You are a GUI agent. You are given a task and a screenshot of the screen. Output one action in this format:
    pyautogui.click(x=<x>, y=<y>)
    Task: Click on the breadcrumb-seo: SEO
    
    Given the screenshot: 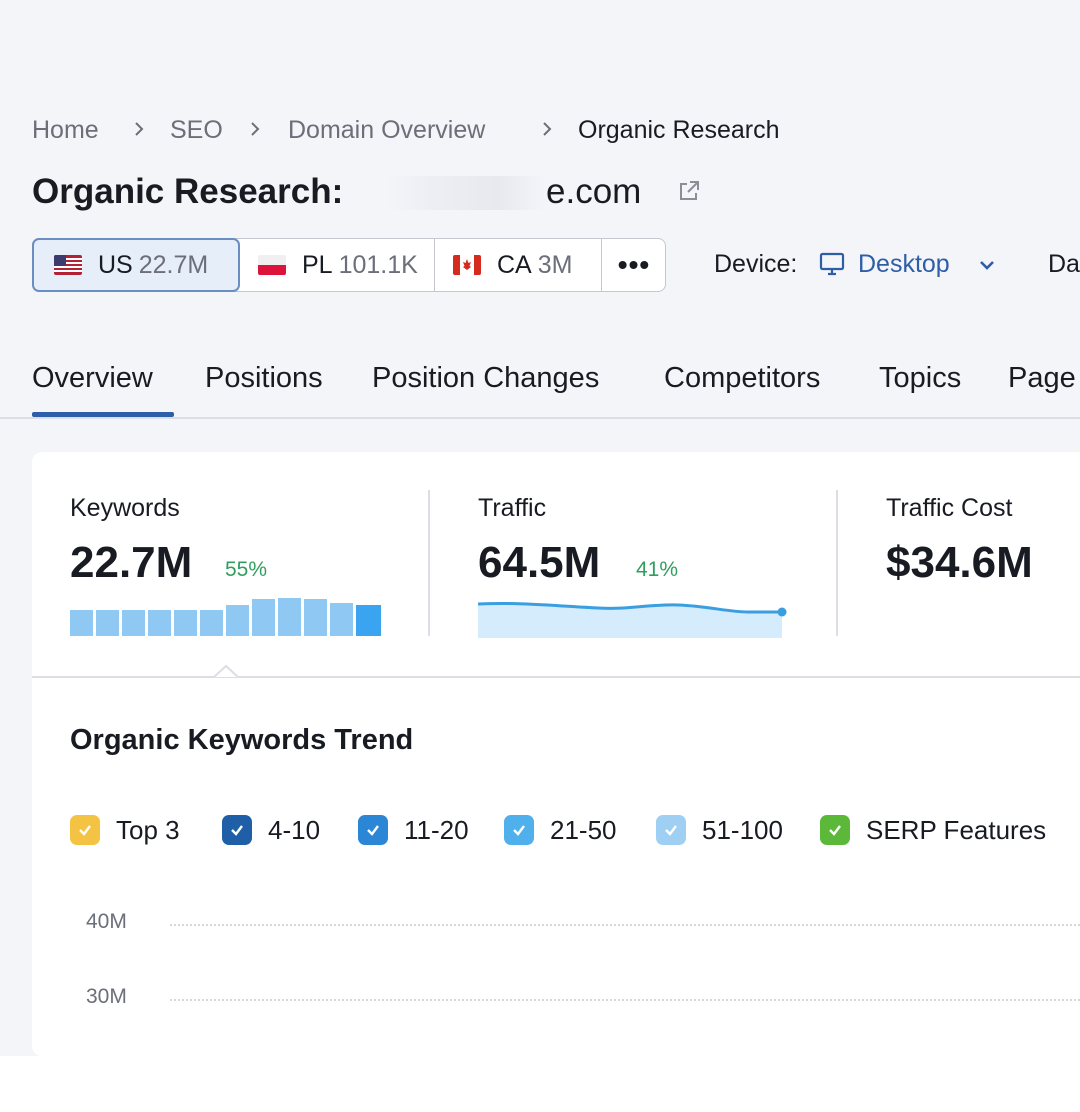 What is the action you would take?
    pyautogui.click(x=196, y=130)
    